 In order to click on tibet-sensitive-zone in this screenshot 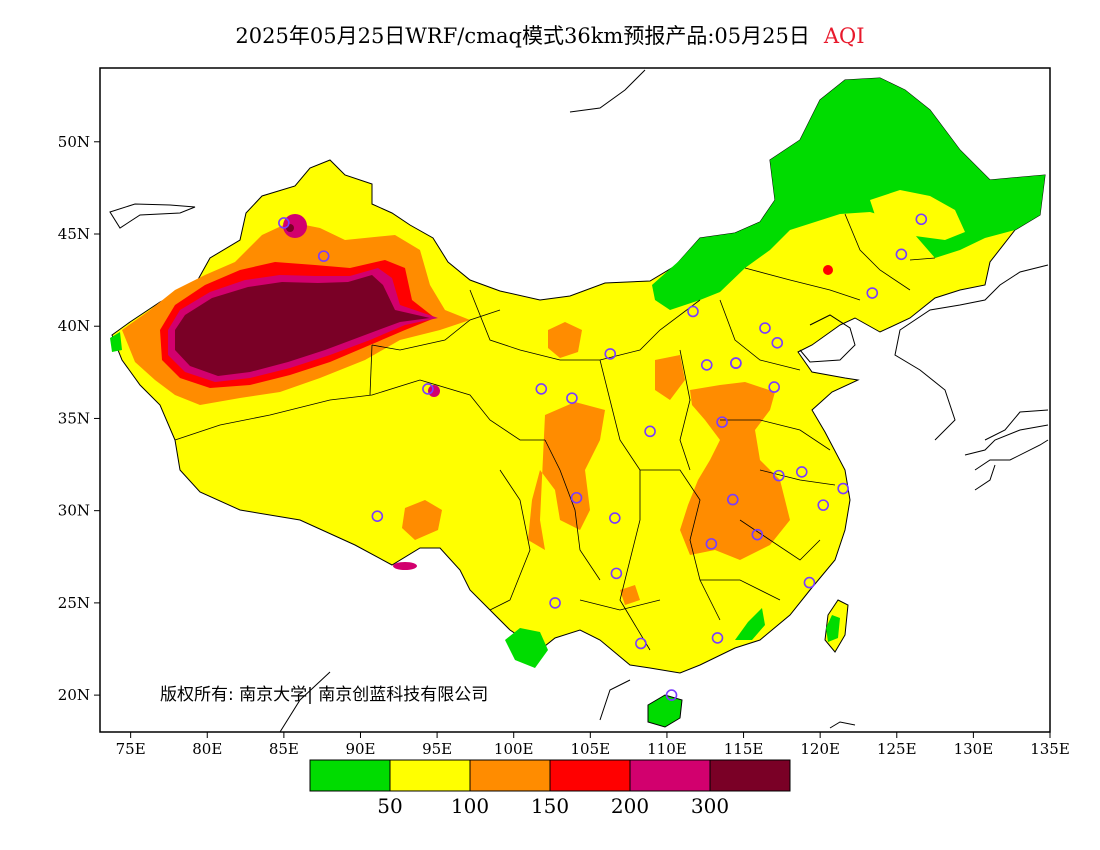, I will do `click(422, 520)`.